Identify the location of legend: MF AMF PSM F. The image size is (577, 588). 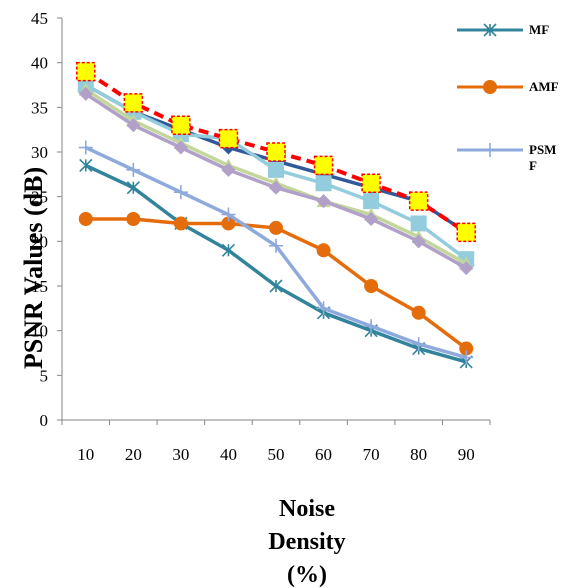
(508, 97).